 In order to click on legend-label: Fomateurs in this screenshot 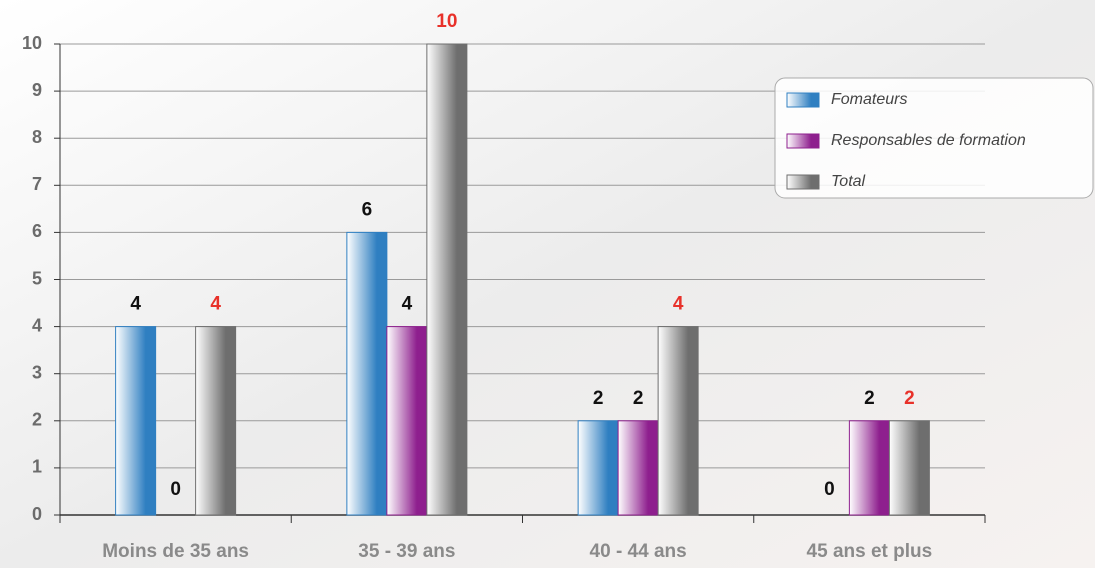, I will do `click(869, 99)`.